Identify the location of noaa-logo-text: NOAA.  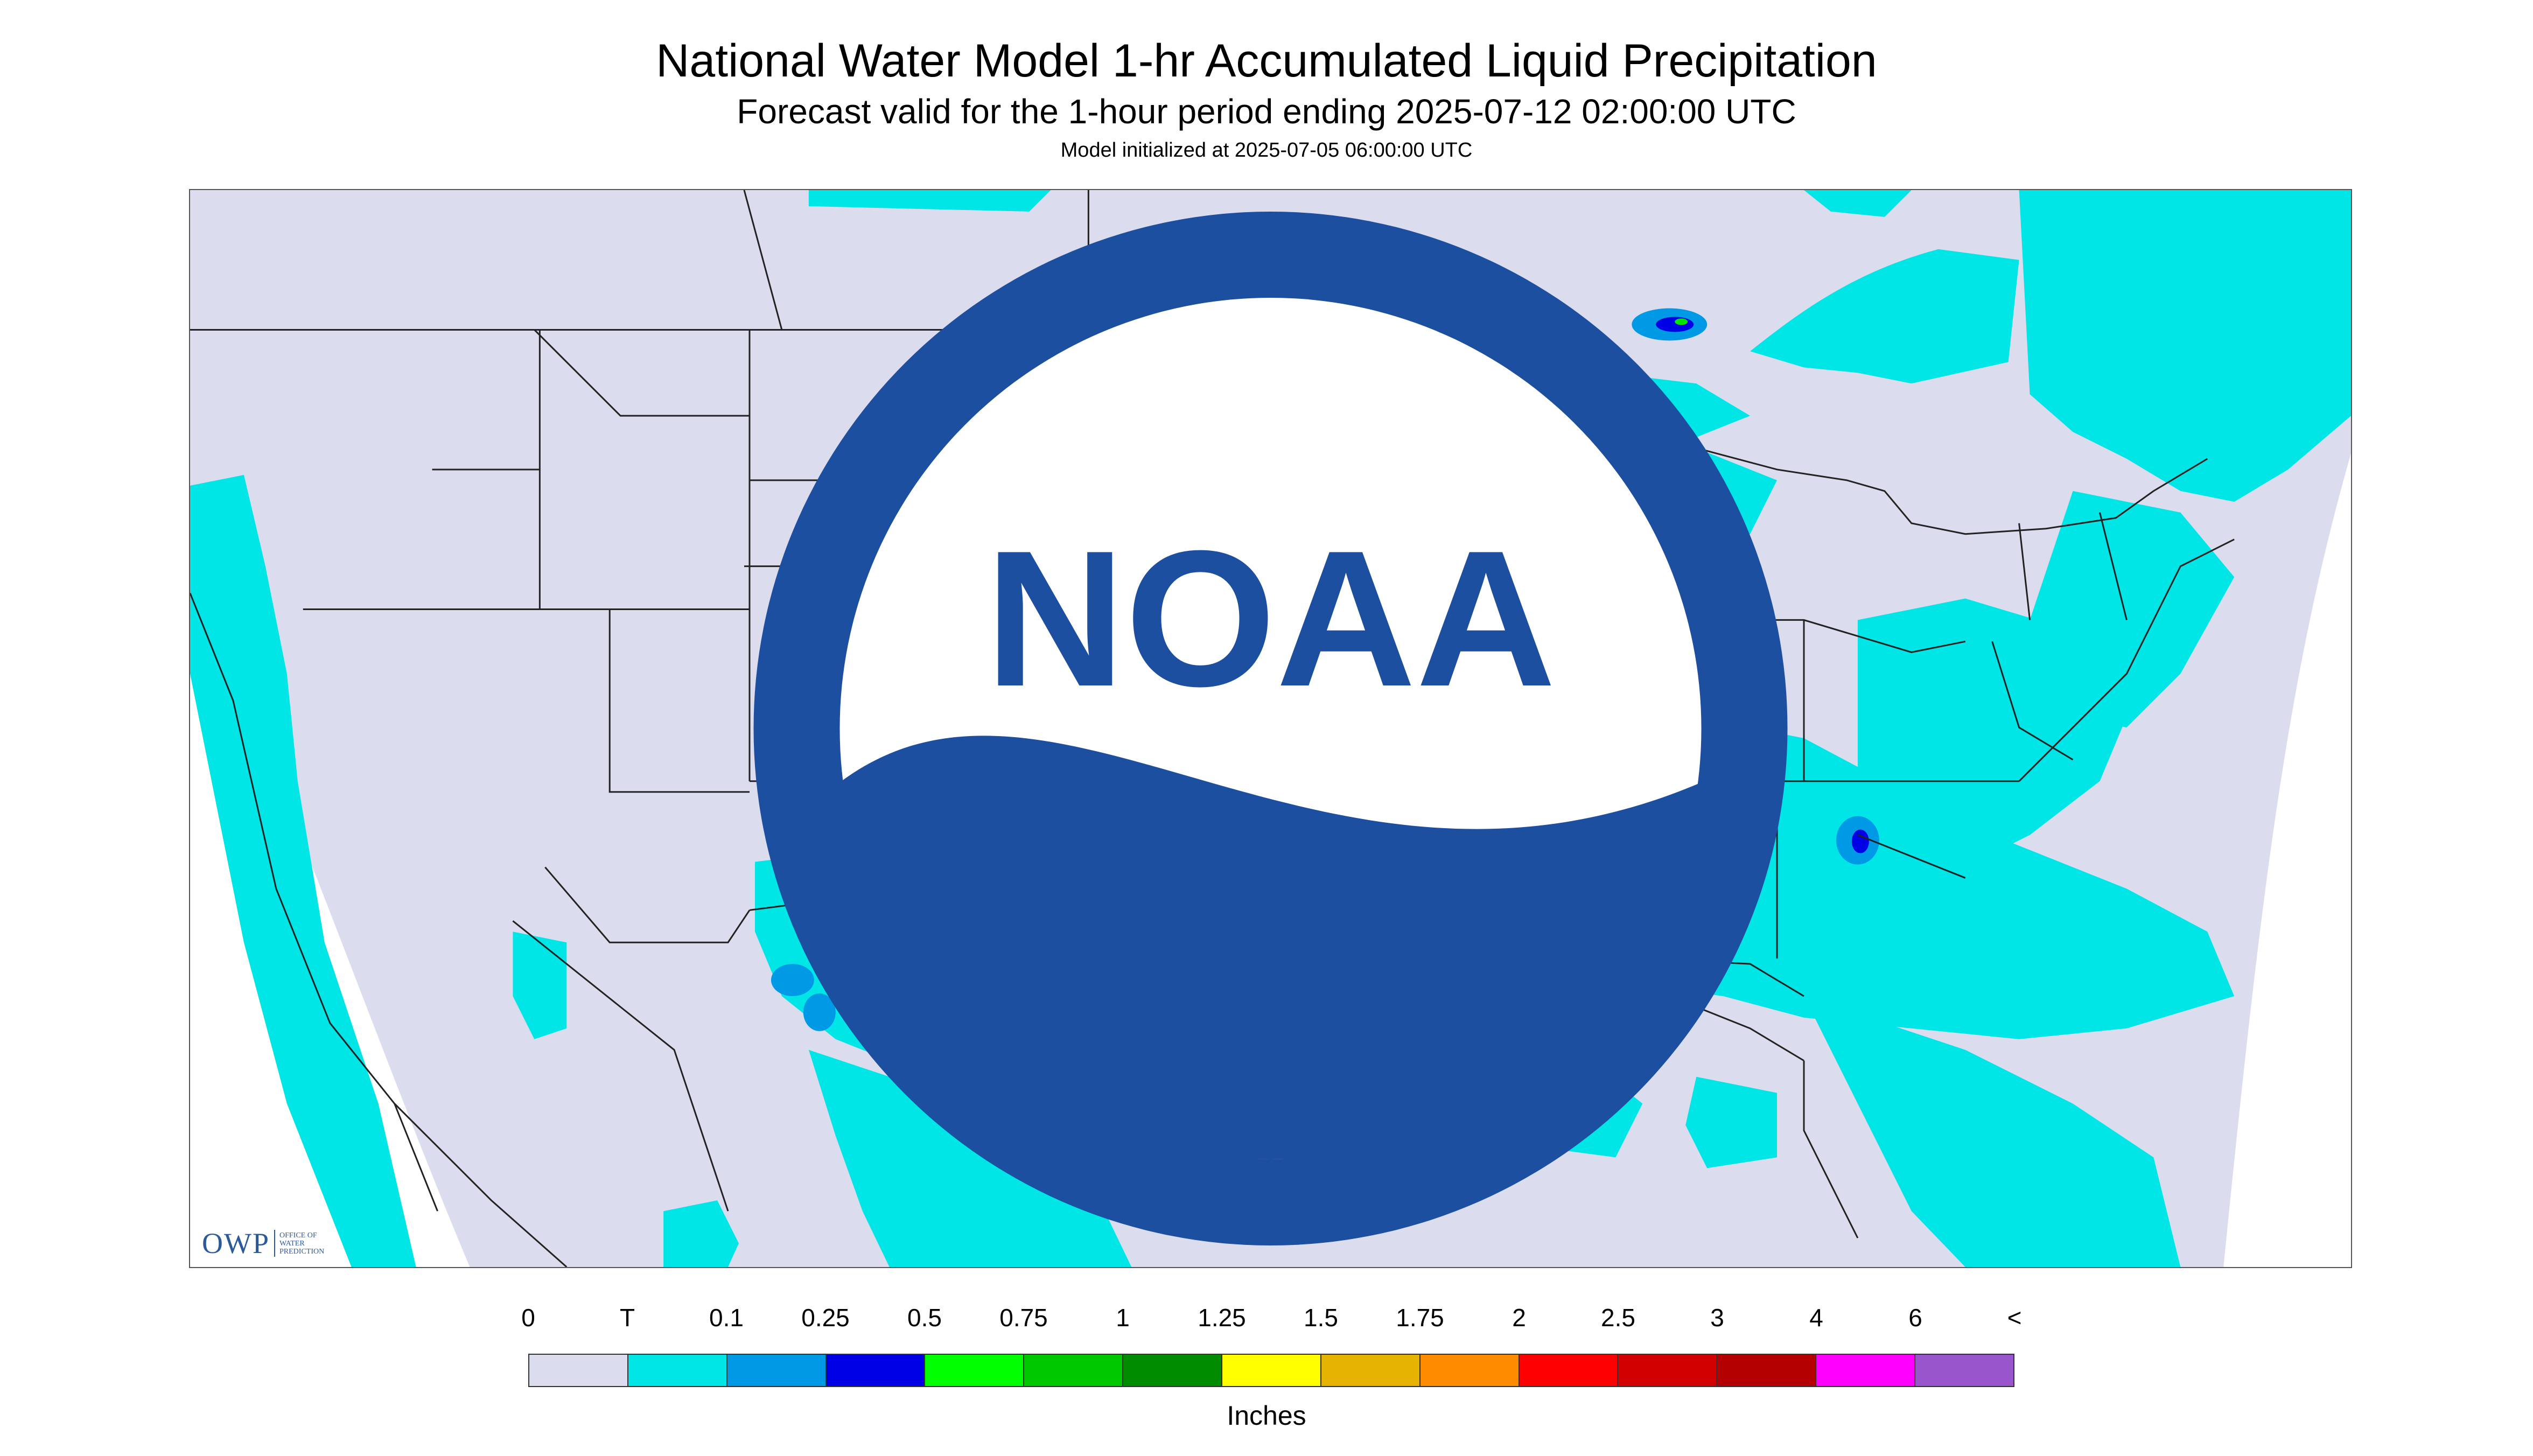
(1270, 618).